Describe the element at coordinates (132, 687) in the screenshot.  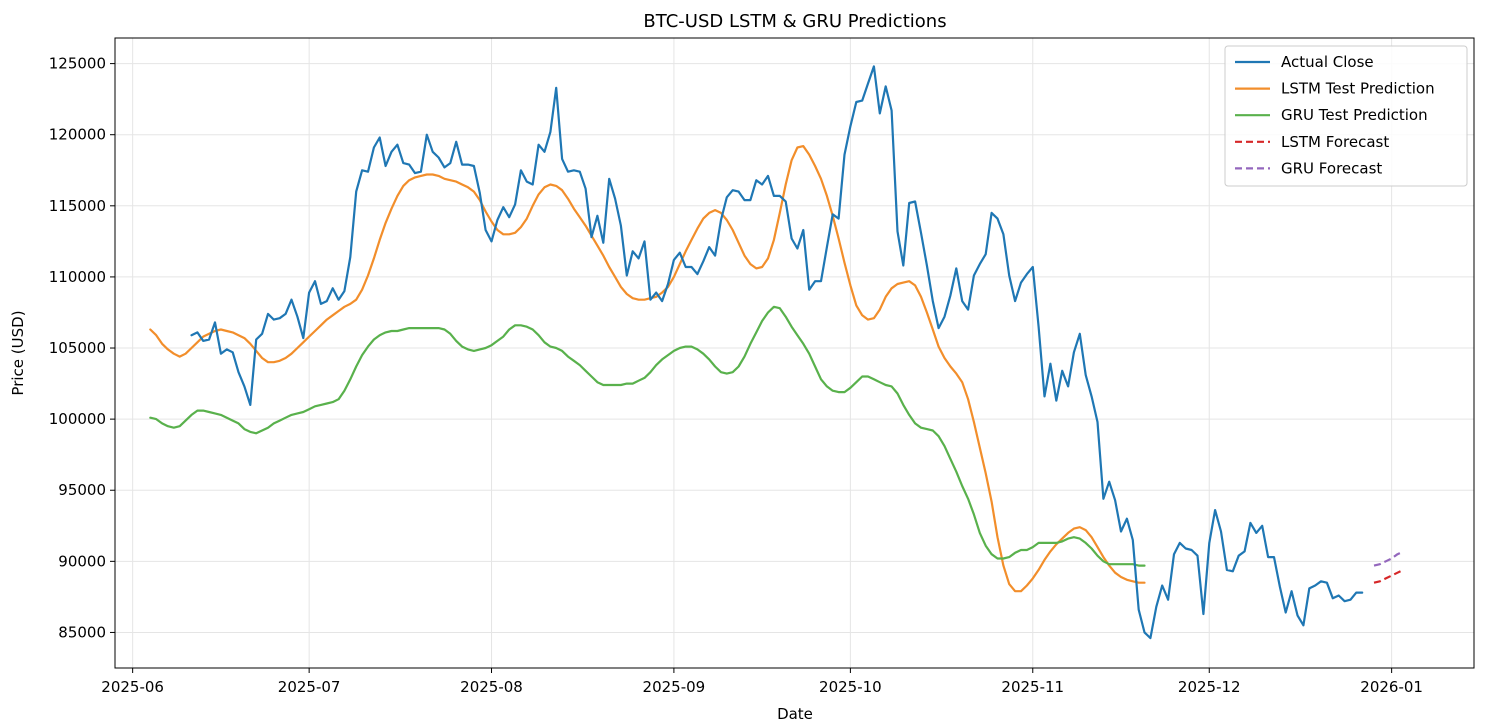
I see `x-tick-label: 2025-06` at that location.